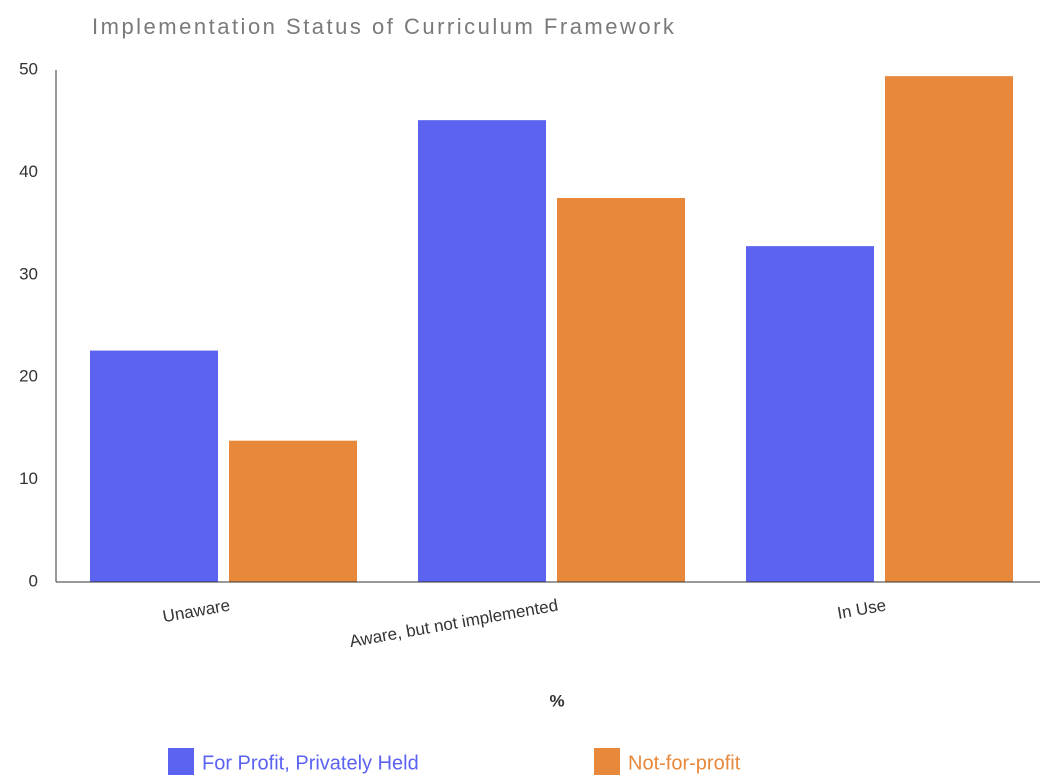 The height and width of the screenshot is (777, 1049). Describe the element at coordinates (28, 68) in the screenshot. I see `y-tick-label: 50` at that location.